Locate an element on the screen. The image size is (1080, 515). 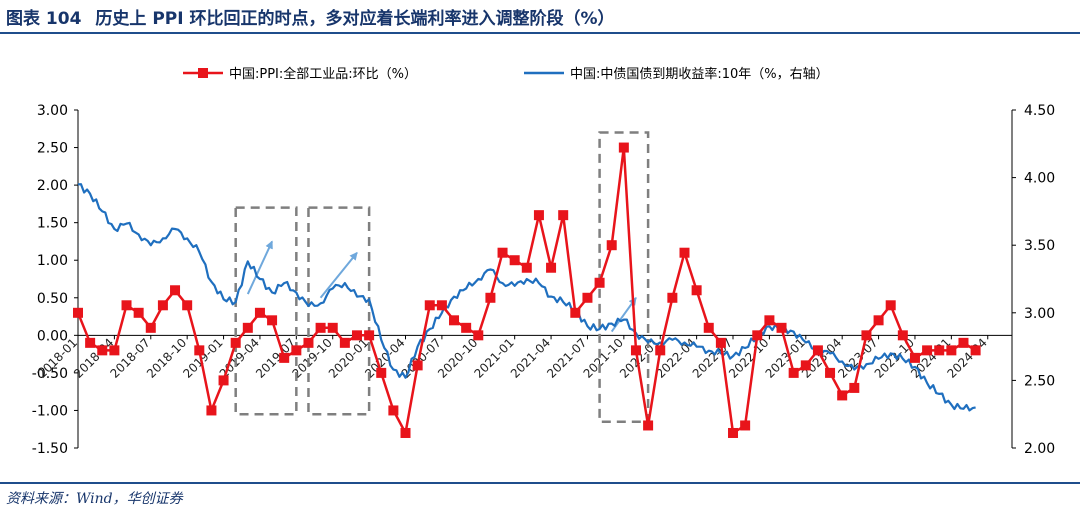
legend-ppi-label: 中国:PPI:全部工业品:环比（%） is located at coordinates (323, 74).